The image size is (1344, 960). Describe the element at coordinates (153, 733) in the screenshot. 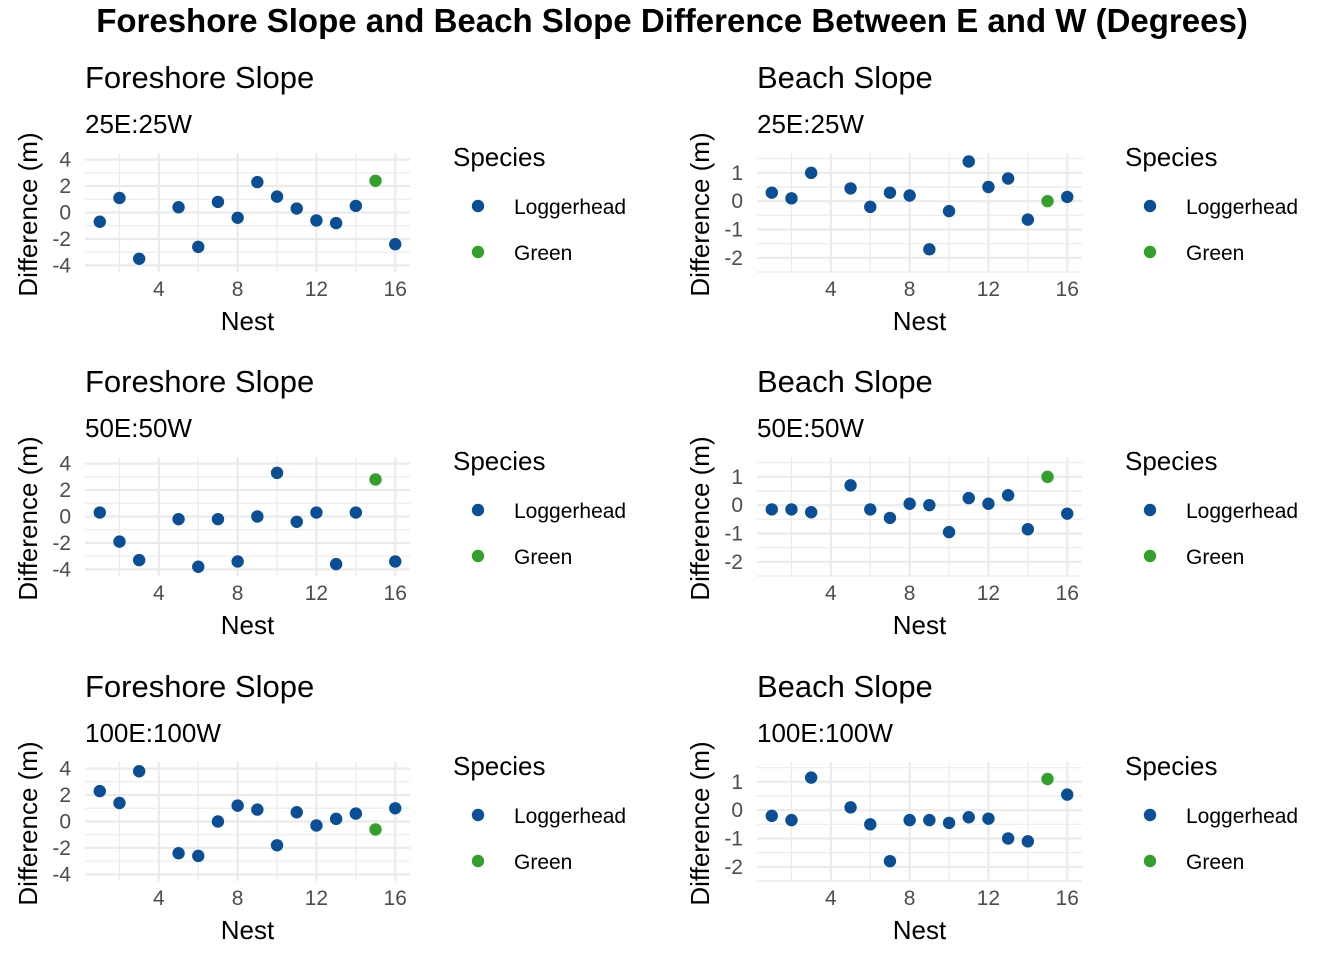

I see `panel-subtitle: 100E:100W` at that location.